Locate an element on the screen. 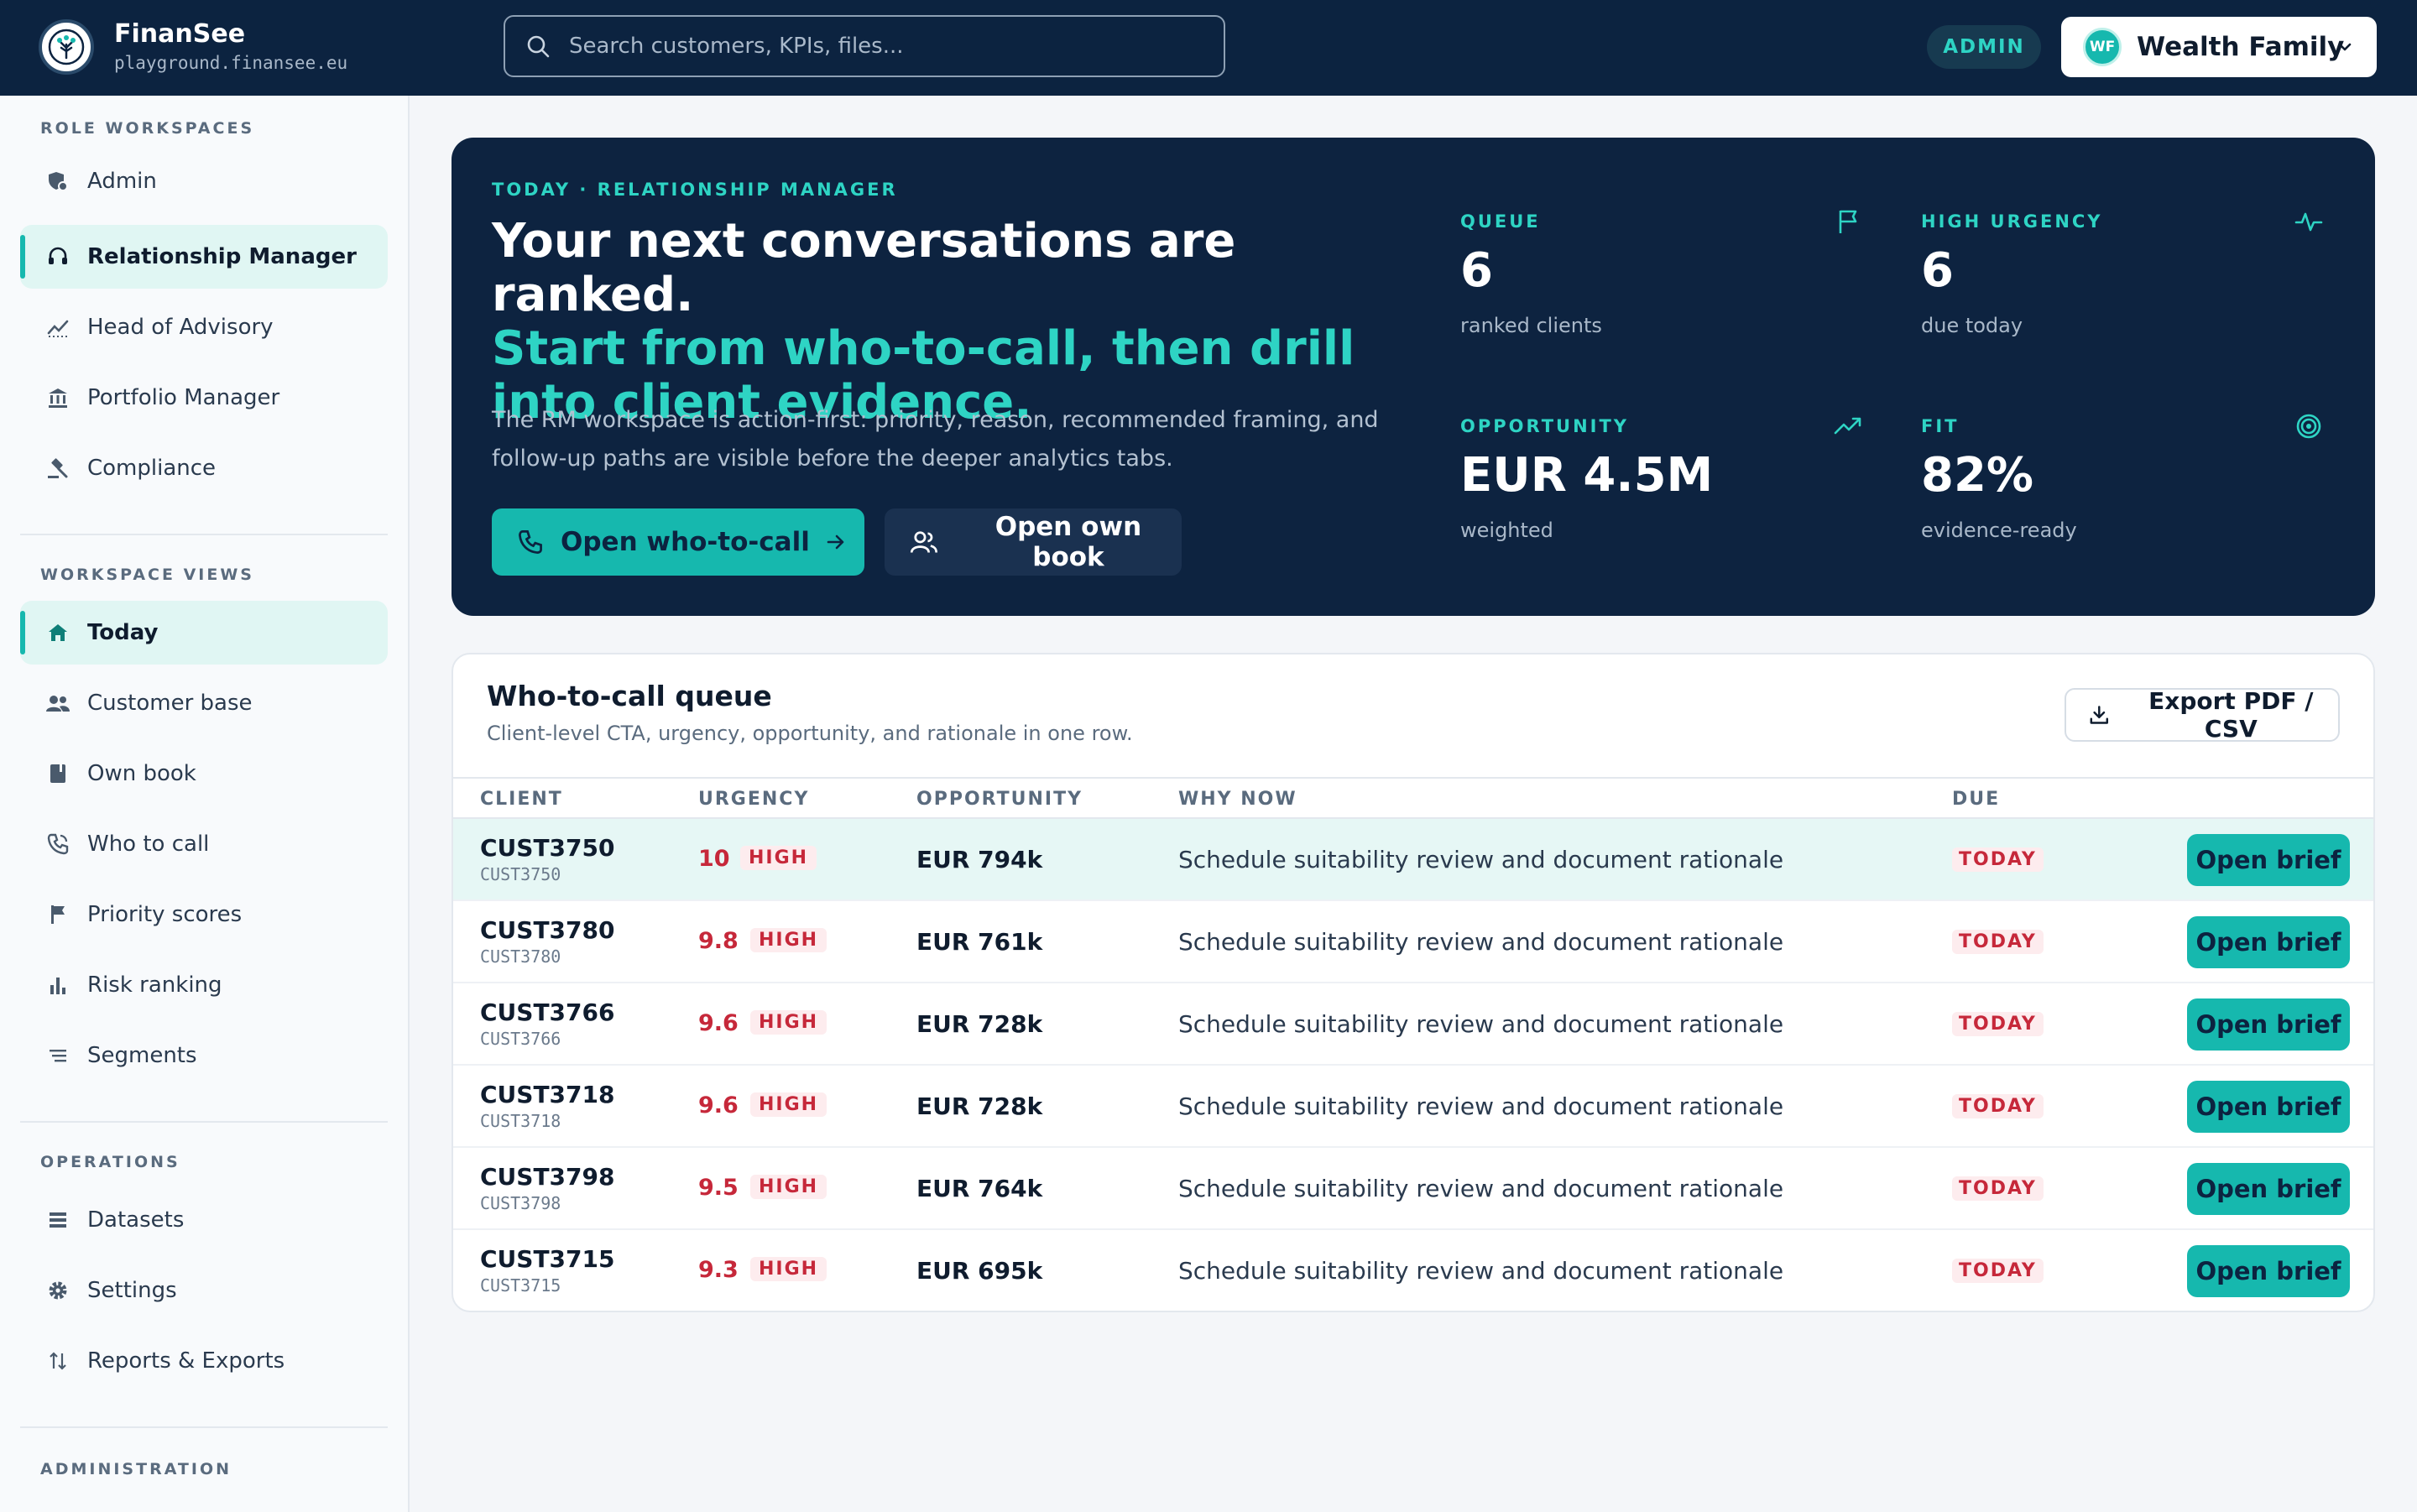  sidebar-item-relationship-manager: Relationship Manager is located at coordinates (204, 257).